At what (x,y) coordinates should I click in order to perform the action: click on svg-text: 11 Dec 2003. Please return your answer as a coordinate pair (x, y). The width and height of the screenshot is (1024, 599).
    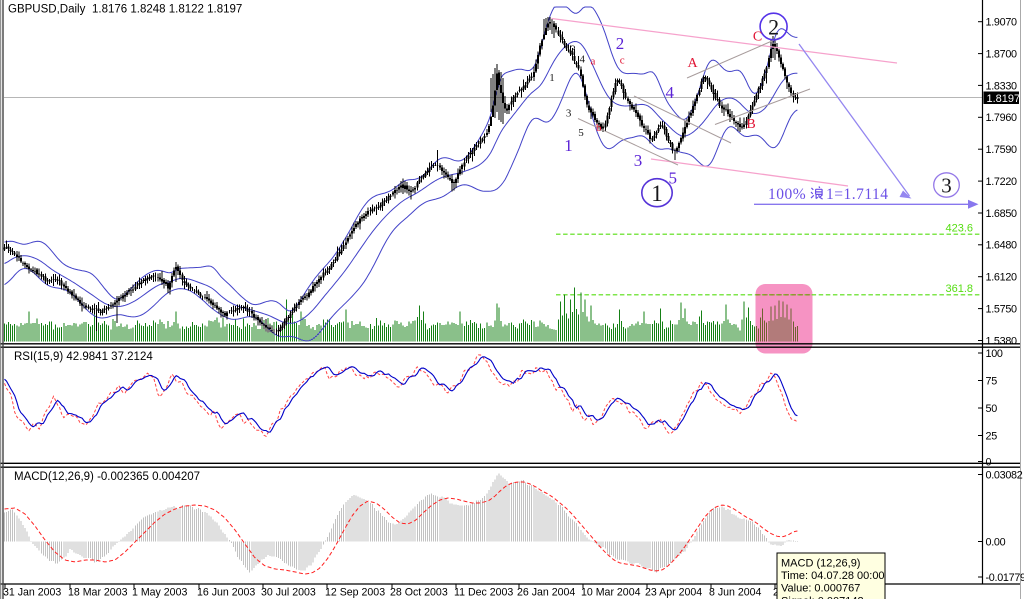
    Looking at the image, I should click on (483, 593).